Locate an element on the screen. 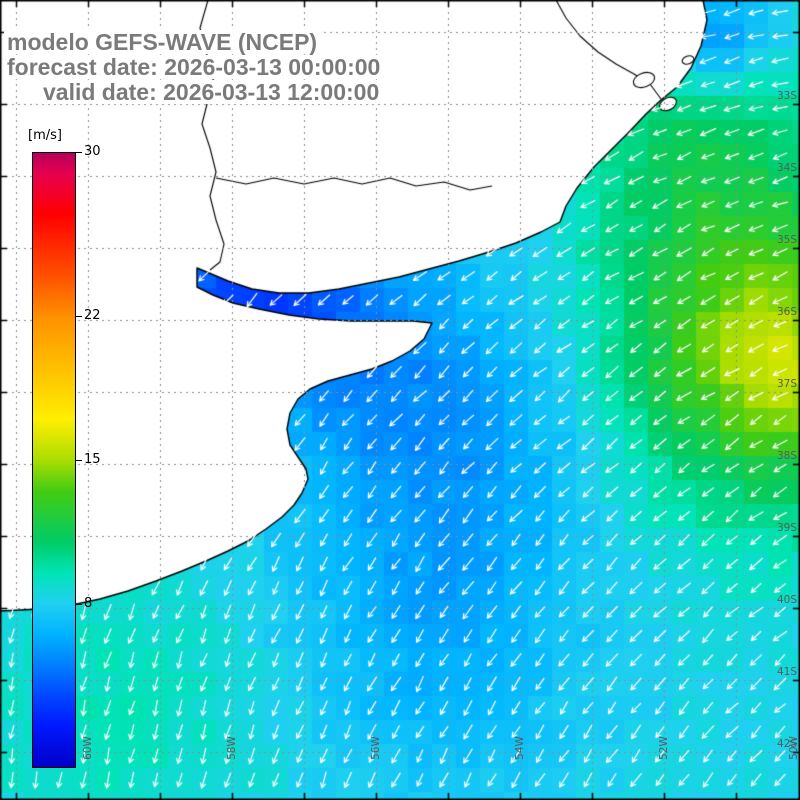 This screenshot has height=800, width=800. colorbar-unit-label: [m/s] is located at coordinates (45, 135).